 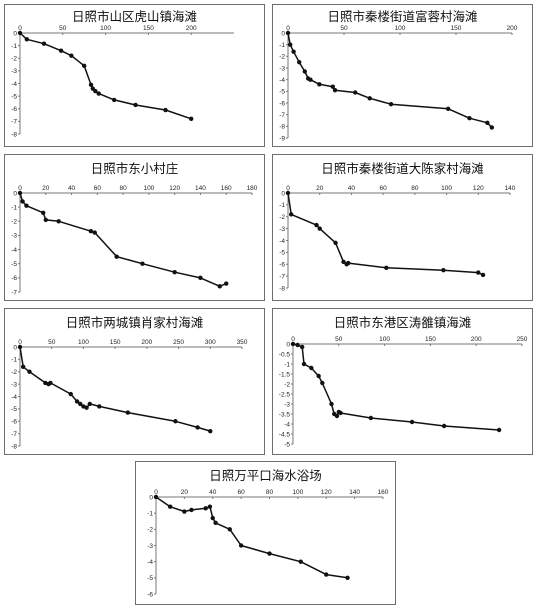 What do you see at coordinates (344, 28) in the screenshot?
I see `x-tick-label: 50` at bounding box center [344, 28].